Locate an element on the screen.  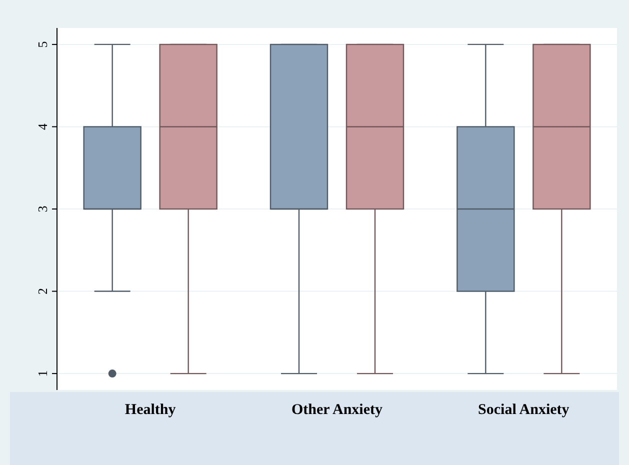
y-tick-label: 4 is located at coordinates (42, 126).